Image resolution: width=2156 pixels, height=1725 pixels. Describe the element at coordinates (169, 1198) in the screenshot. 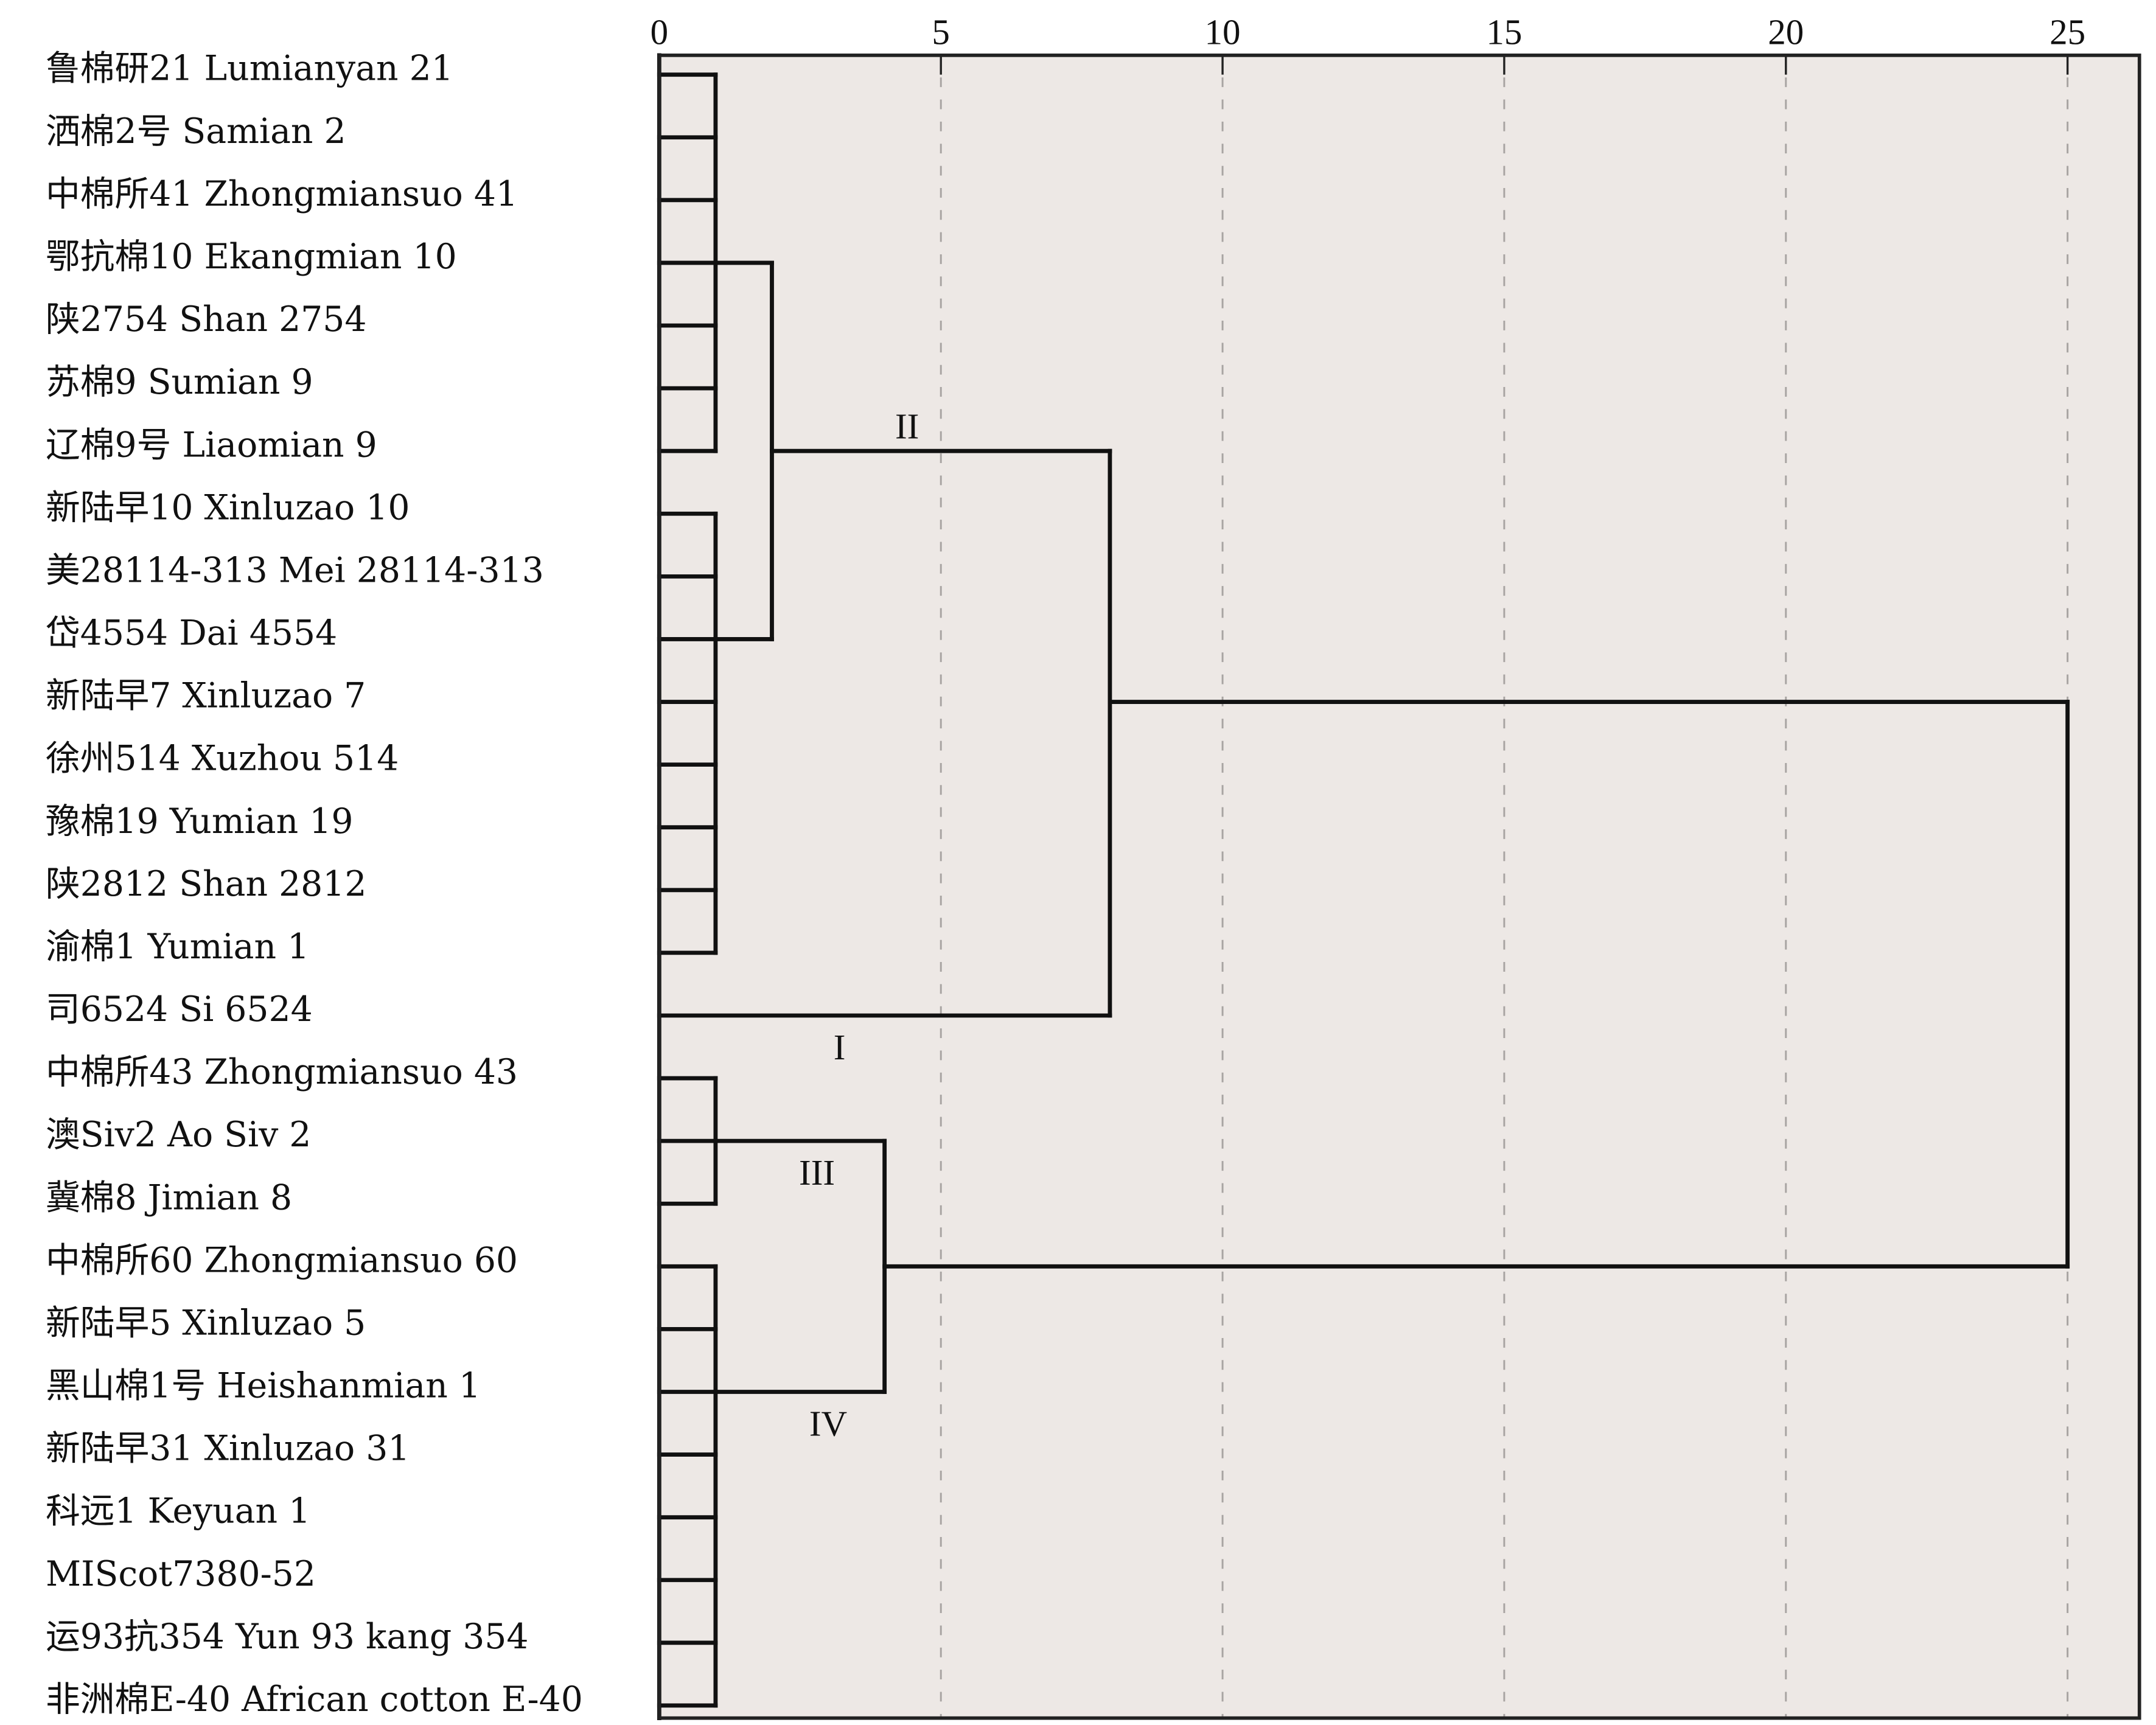

I see `leaf-label: 冀棉8 Jimian 8` at that location.